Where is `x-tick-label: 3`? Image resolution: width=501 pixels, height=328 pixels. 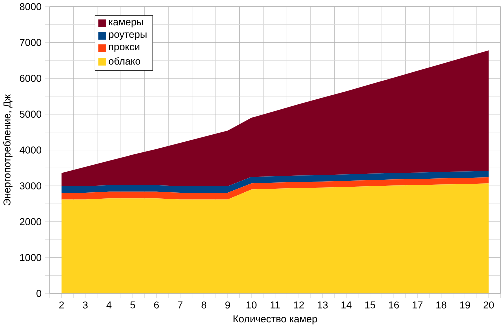
x-tick-label: 3 is located at coordinates (85, 305).